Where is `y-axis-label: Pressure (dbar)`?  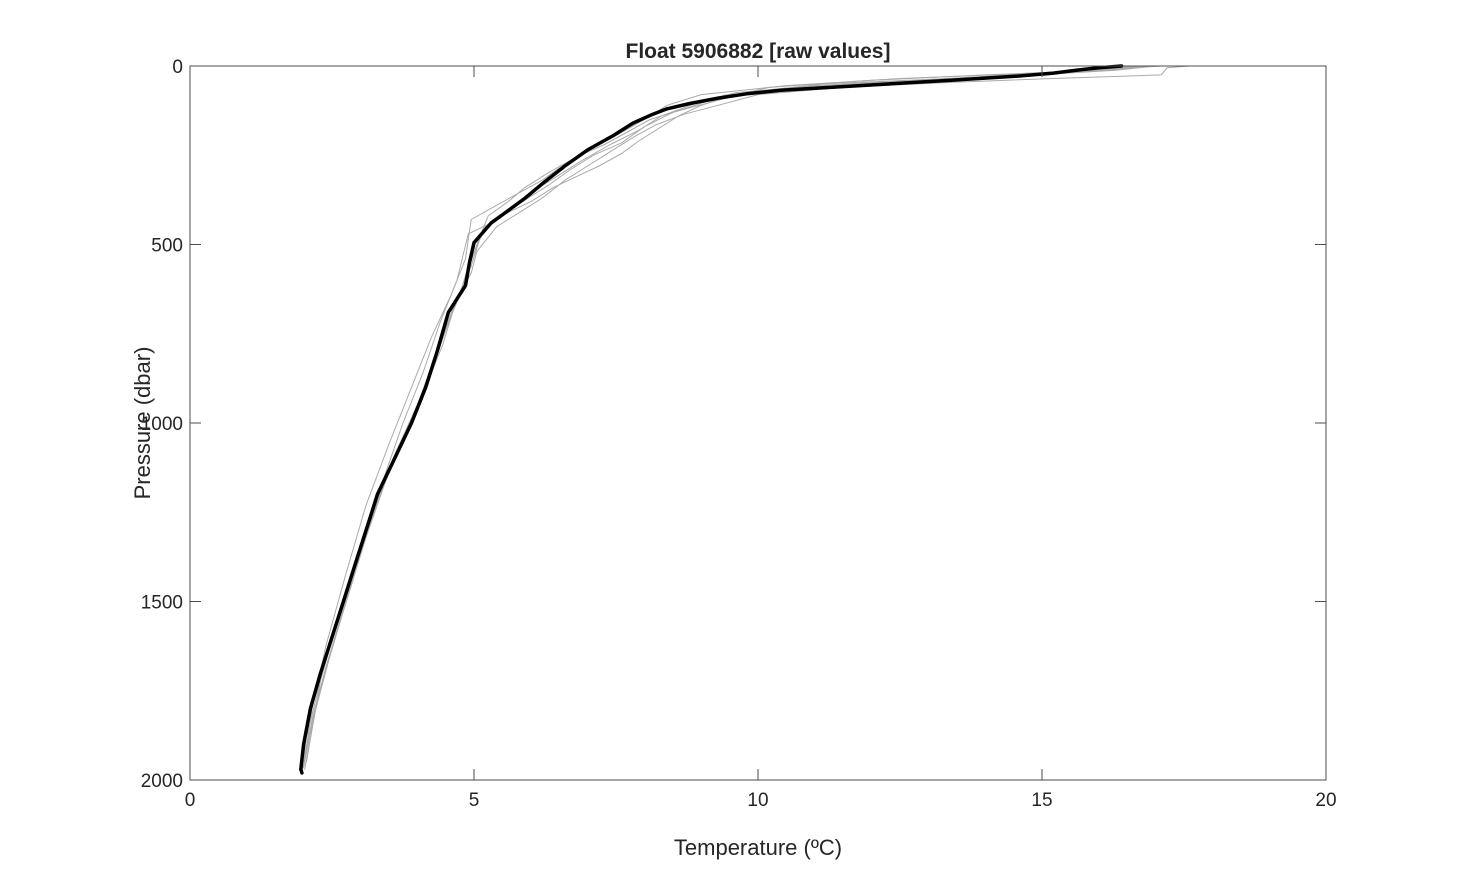
y-axis-label: Pressure (dbar) is located at coordinates (142, 423).